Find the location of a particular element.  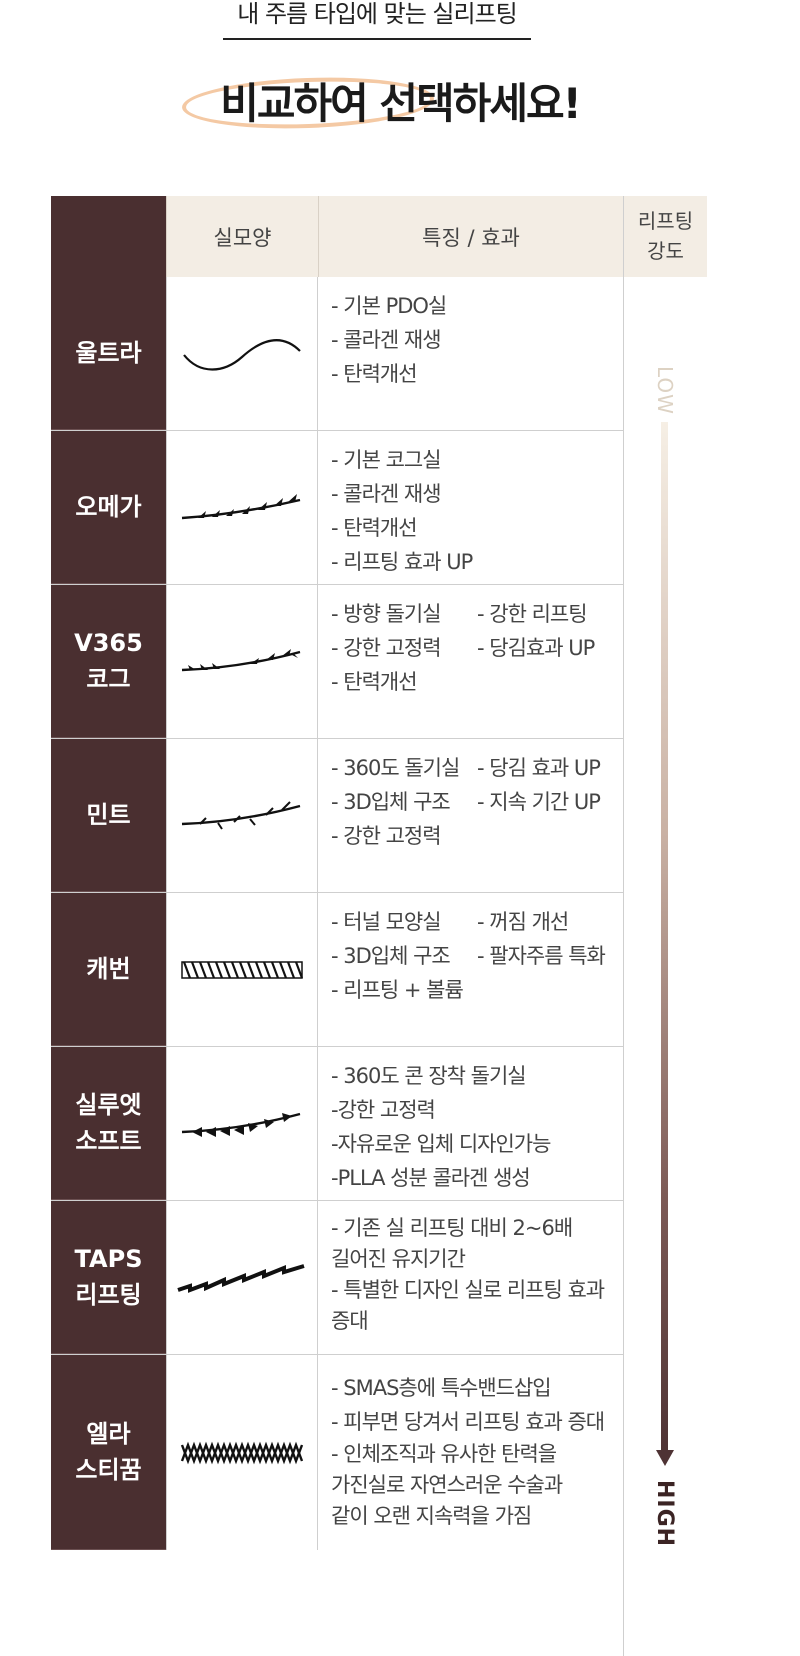

headline-block: 비교하여 선택하세요! is located at coordinates (400, 100).